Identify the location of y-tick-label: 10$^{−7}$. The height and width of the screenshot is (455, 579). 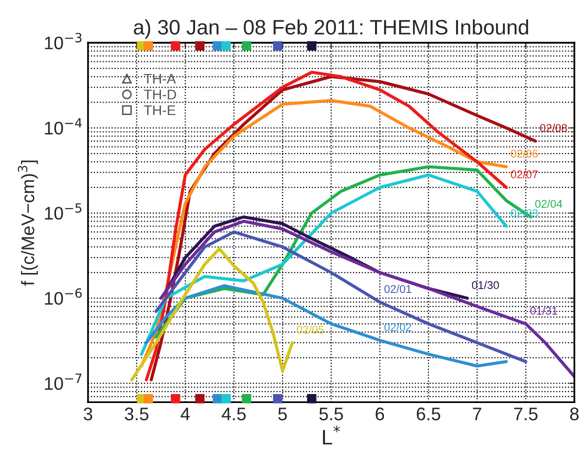
(63, 382).